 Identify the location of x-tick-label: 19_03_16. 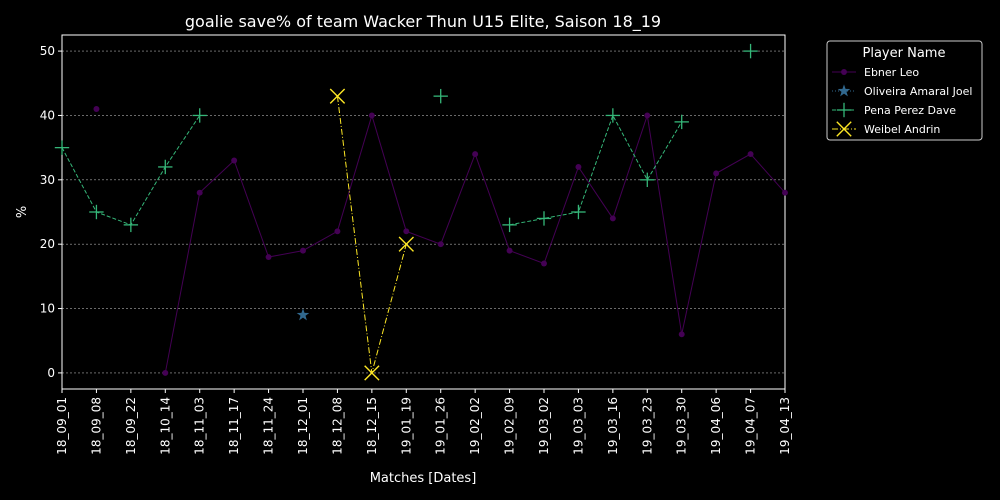
(613, 426).